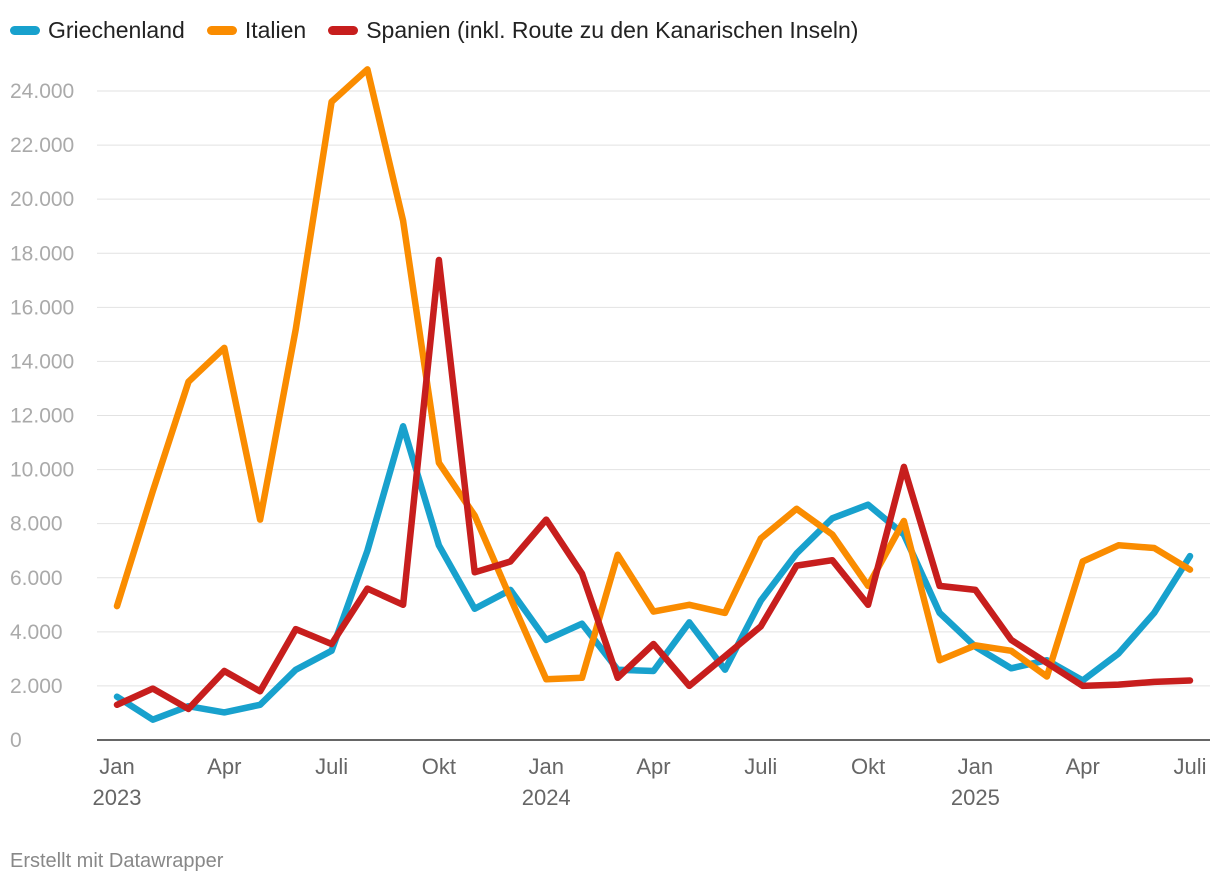  Describe the element at coordinates (117, 861) in the screenshot. I see `footer-credit: Erstellt mit Datawrapper` at that location.